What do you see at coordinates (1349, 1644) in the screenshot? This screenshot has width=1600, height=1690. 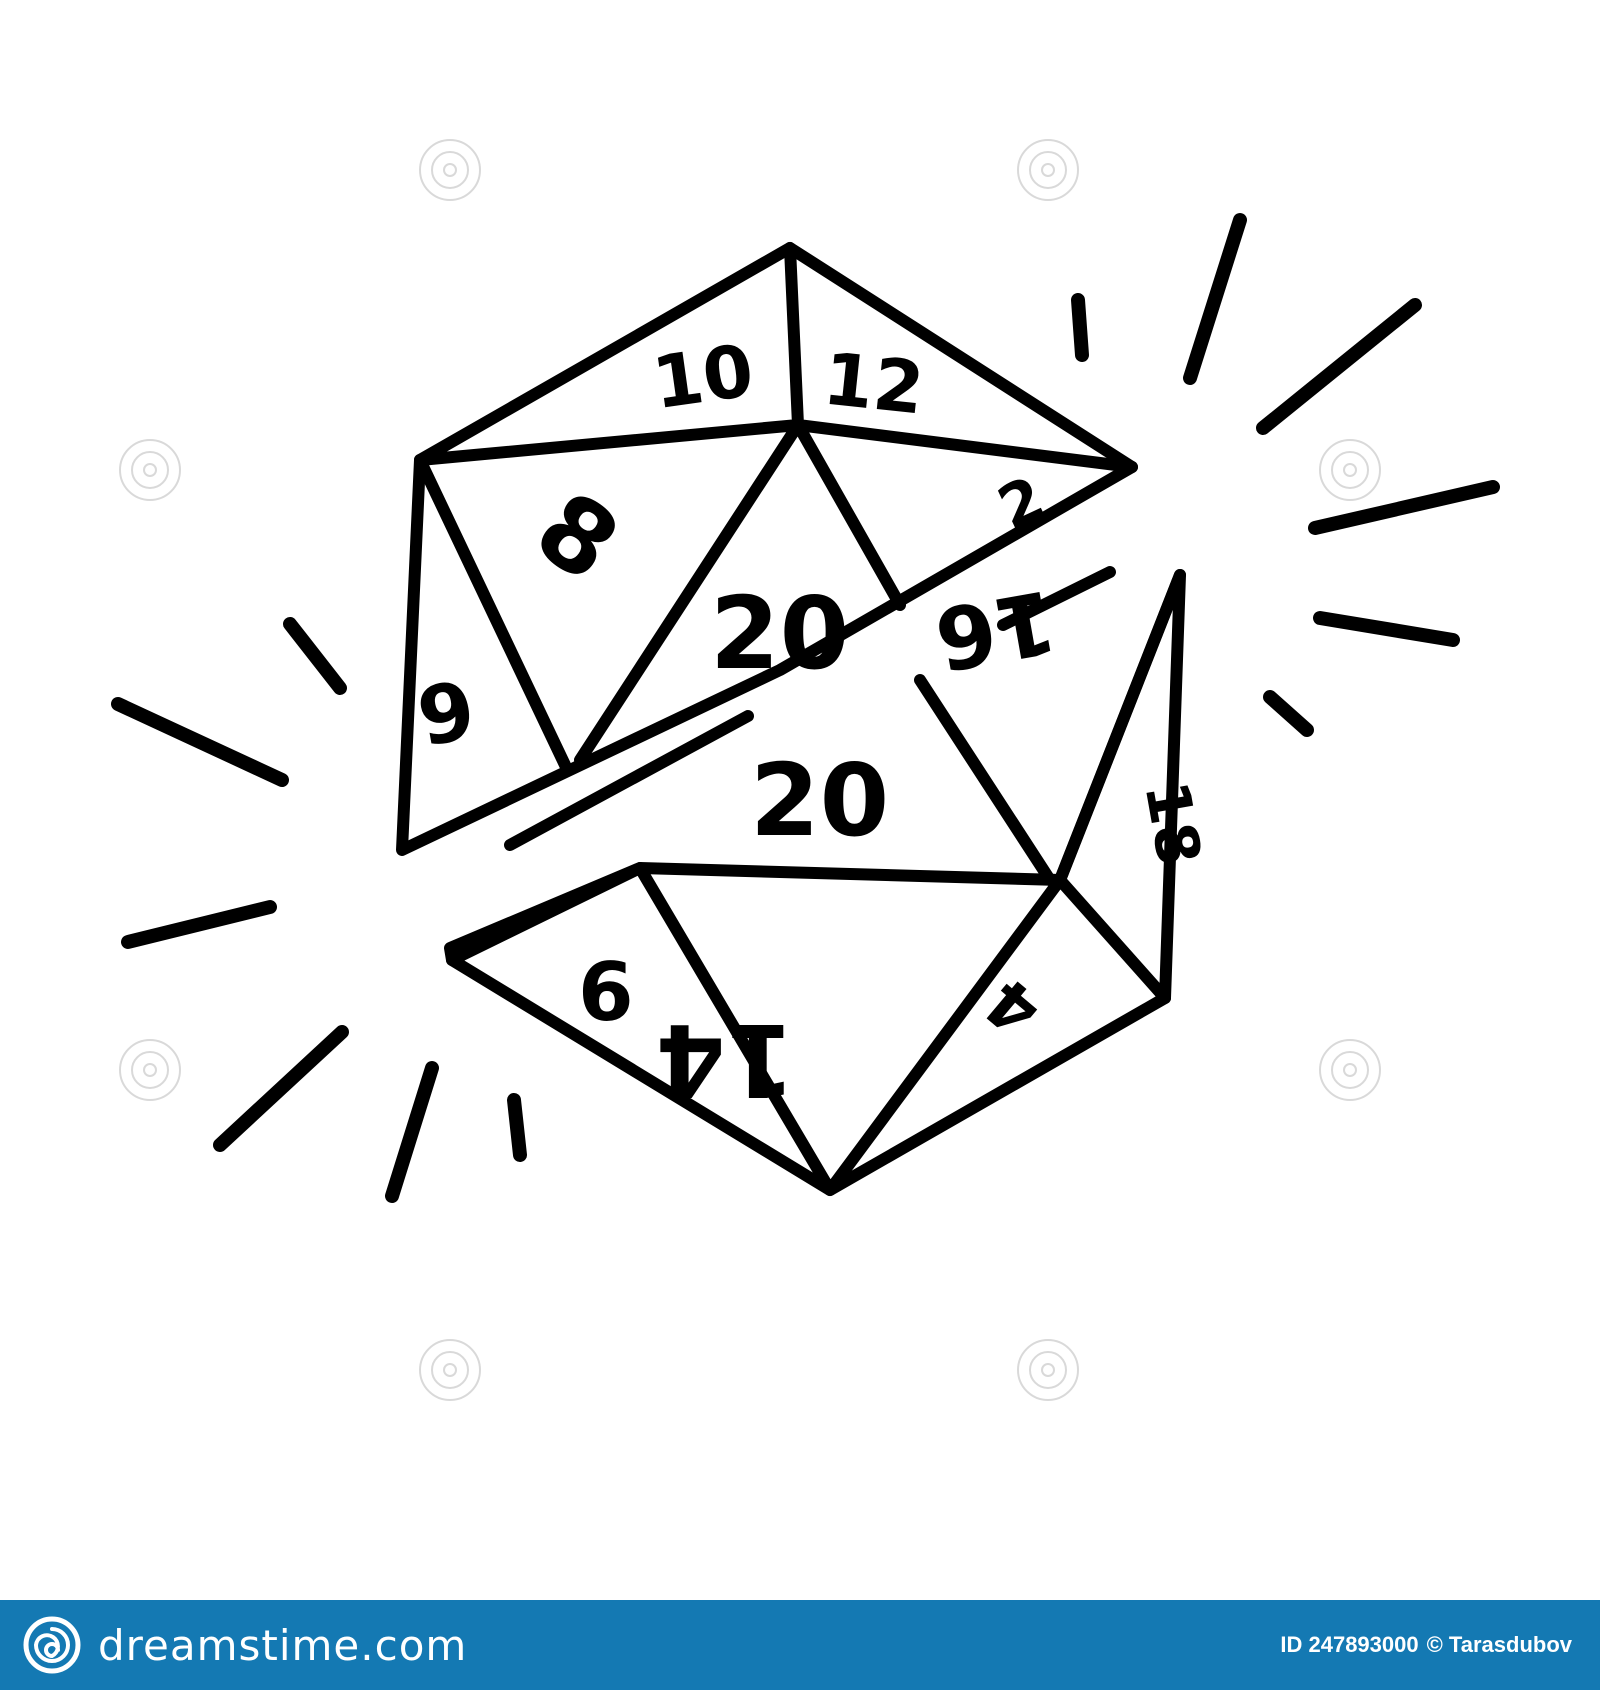 I see `image-id: ID 247893000` at bounding box center [1349, 1644].